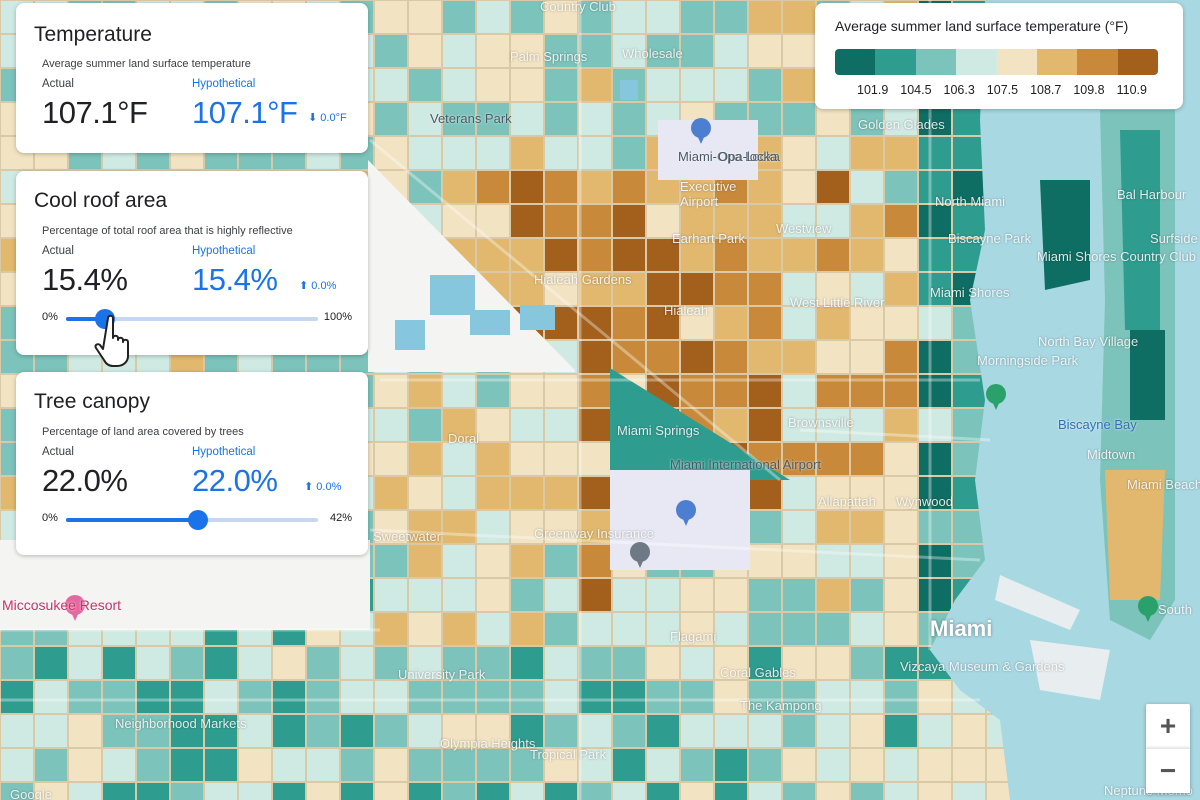  What do you see at coordinates (442, 674) in the screenshot?
I see `map-place-label: University Park` at bounding box center [442, 674].